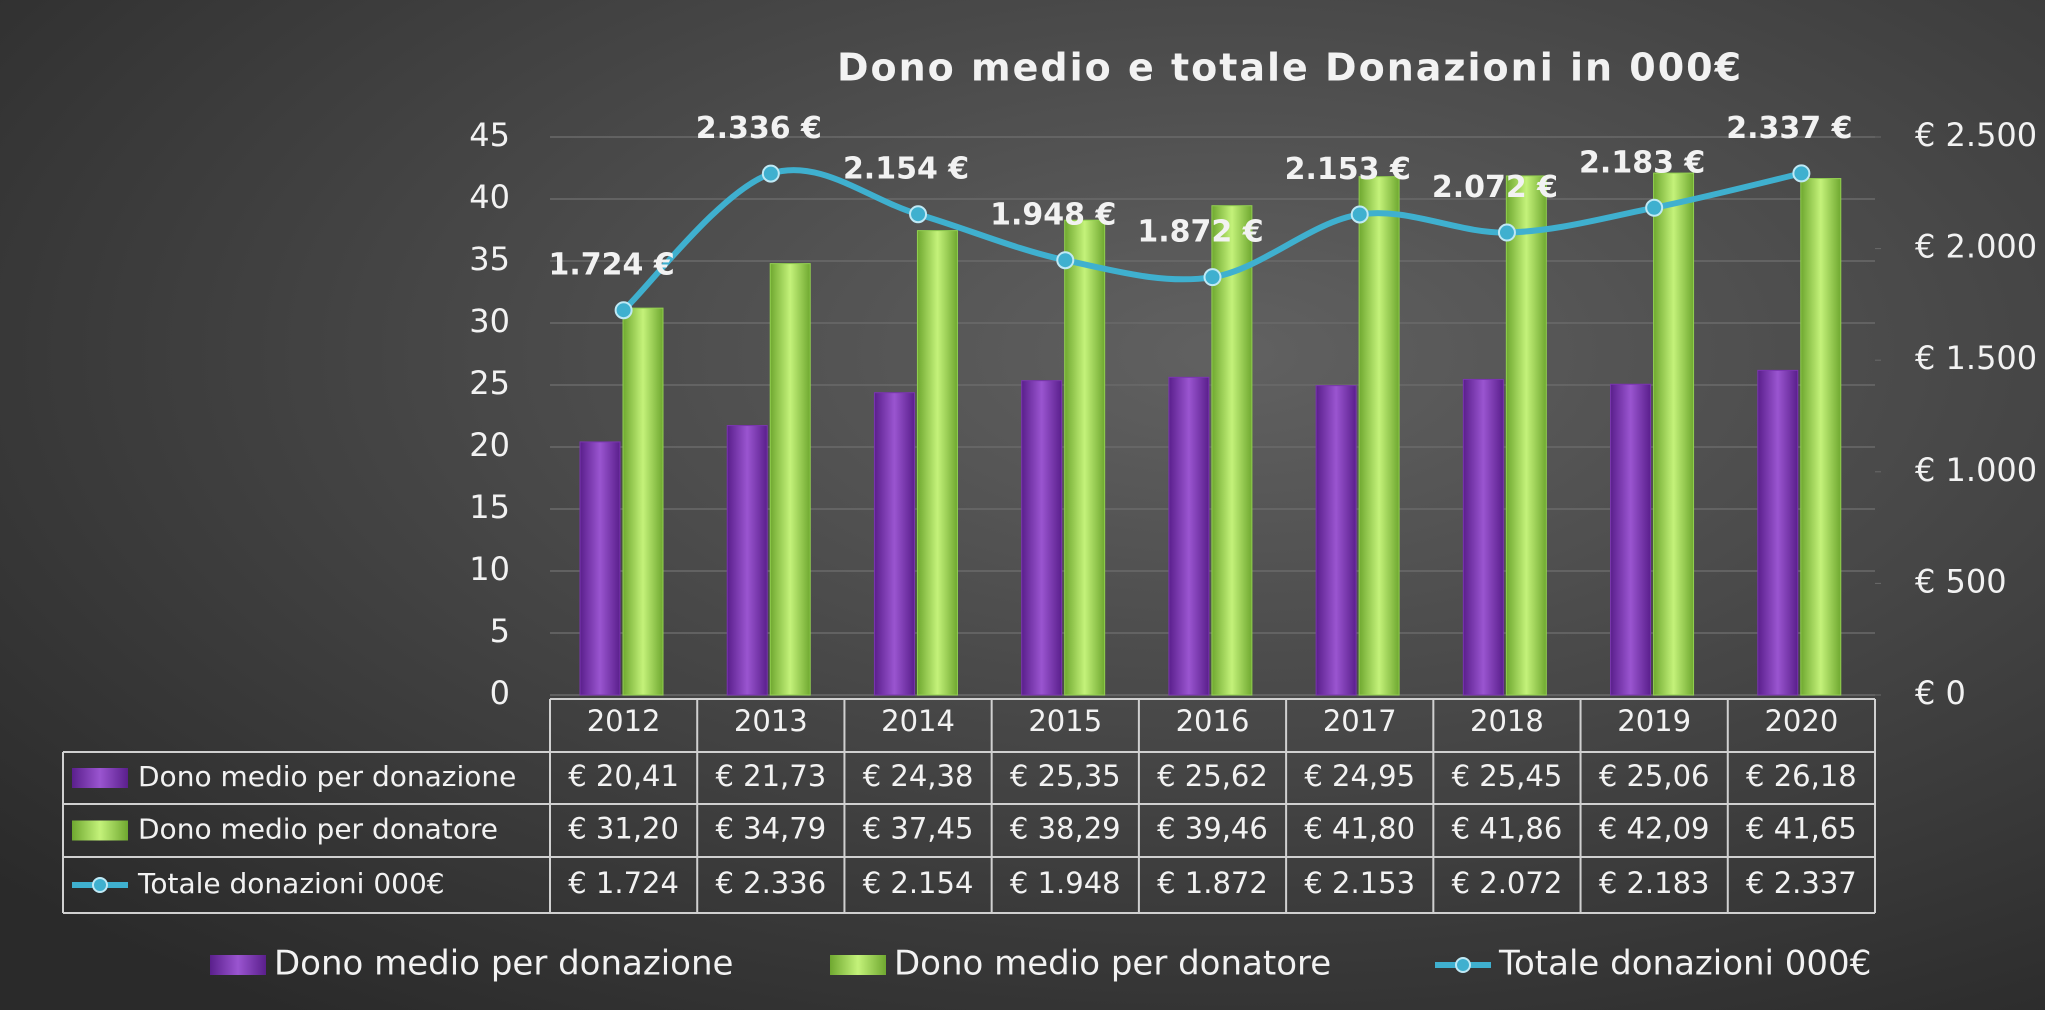 The height and width of the screenshot is (1010, 2045). What do you see at coordinates (759, 128) in the screenshot?
I see `data-label: 2.336 €` at bounding box center [759, 128].